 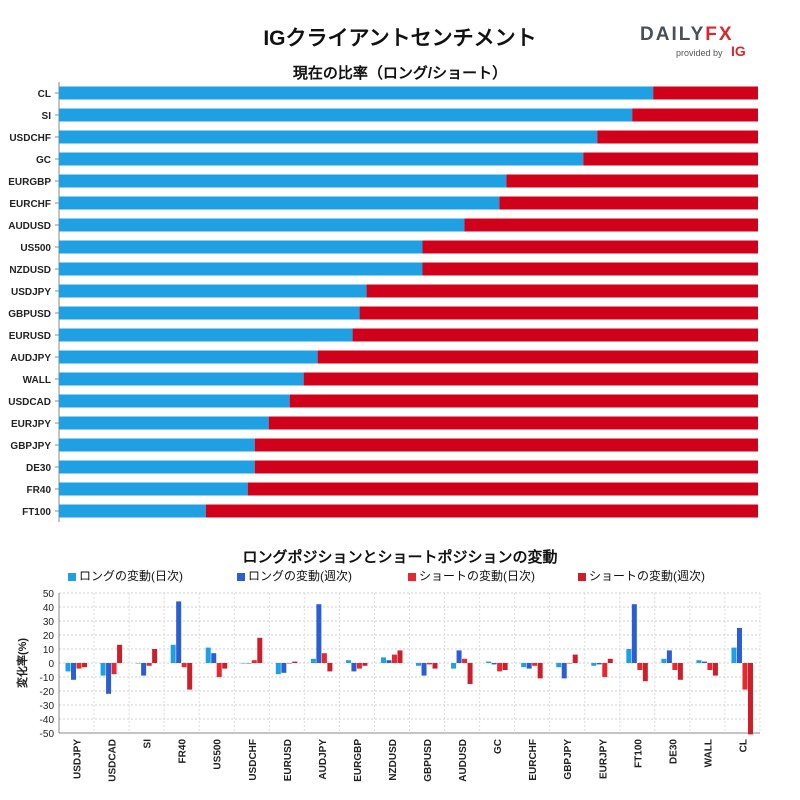 What do you see at coordinates (428, 760) in the screenshot?
I see `x-category-label: GBPUSD` at bounding box center [428, 760].